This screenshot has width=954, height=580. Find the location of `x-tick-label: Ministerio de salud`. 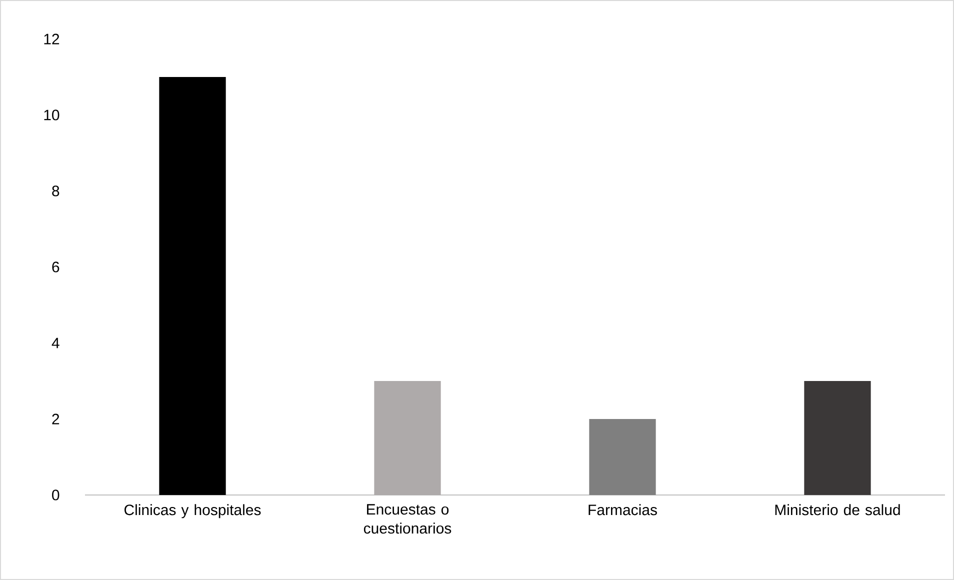

x-tick-label: Ministerio de salud is located at coordinates (837, 510).